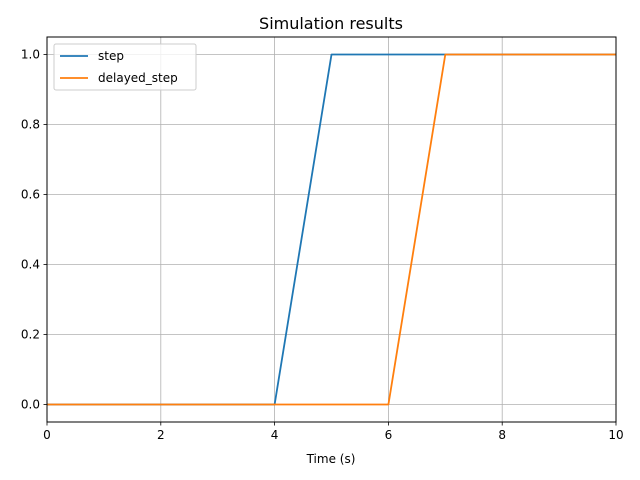 The width and height of the screenshot is (640, 480). I want to click on legend-box, so click(125, 67).